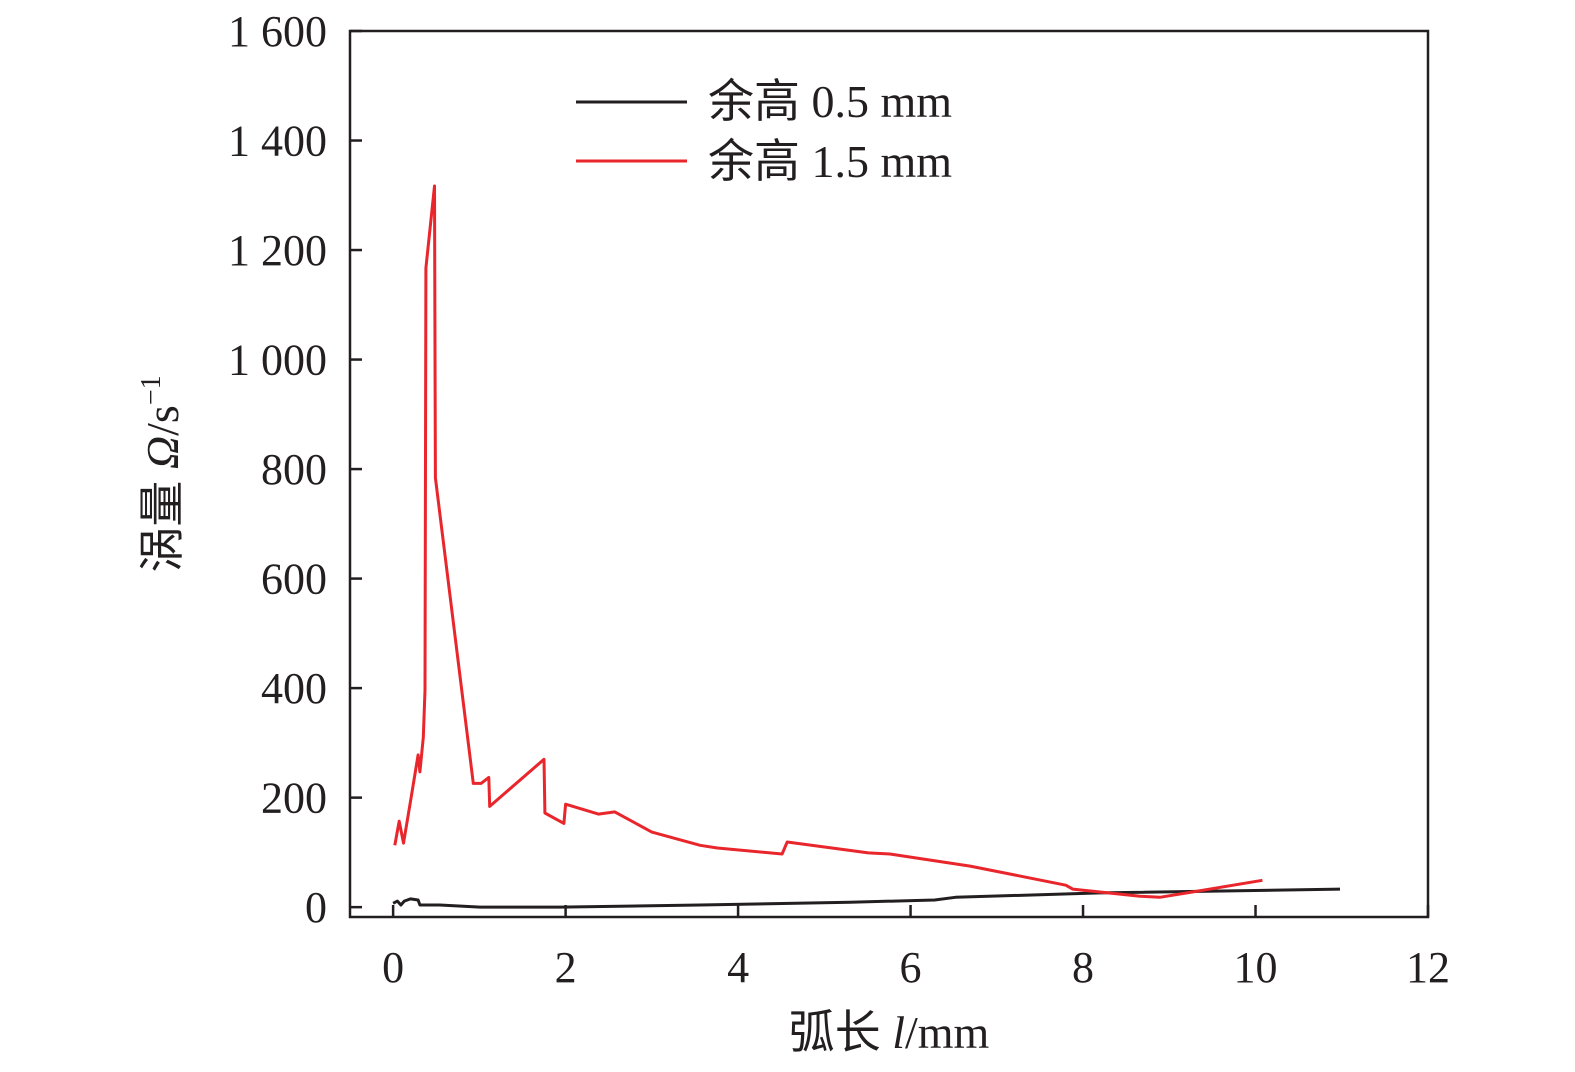 This screenshot has width=1575, height=1072. I want to click on y-tick-label: 1 600, so click(277, 31).